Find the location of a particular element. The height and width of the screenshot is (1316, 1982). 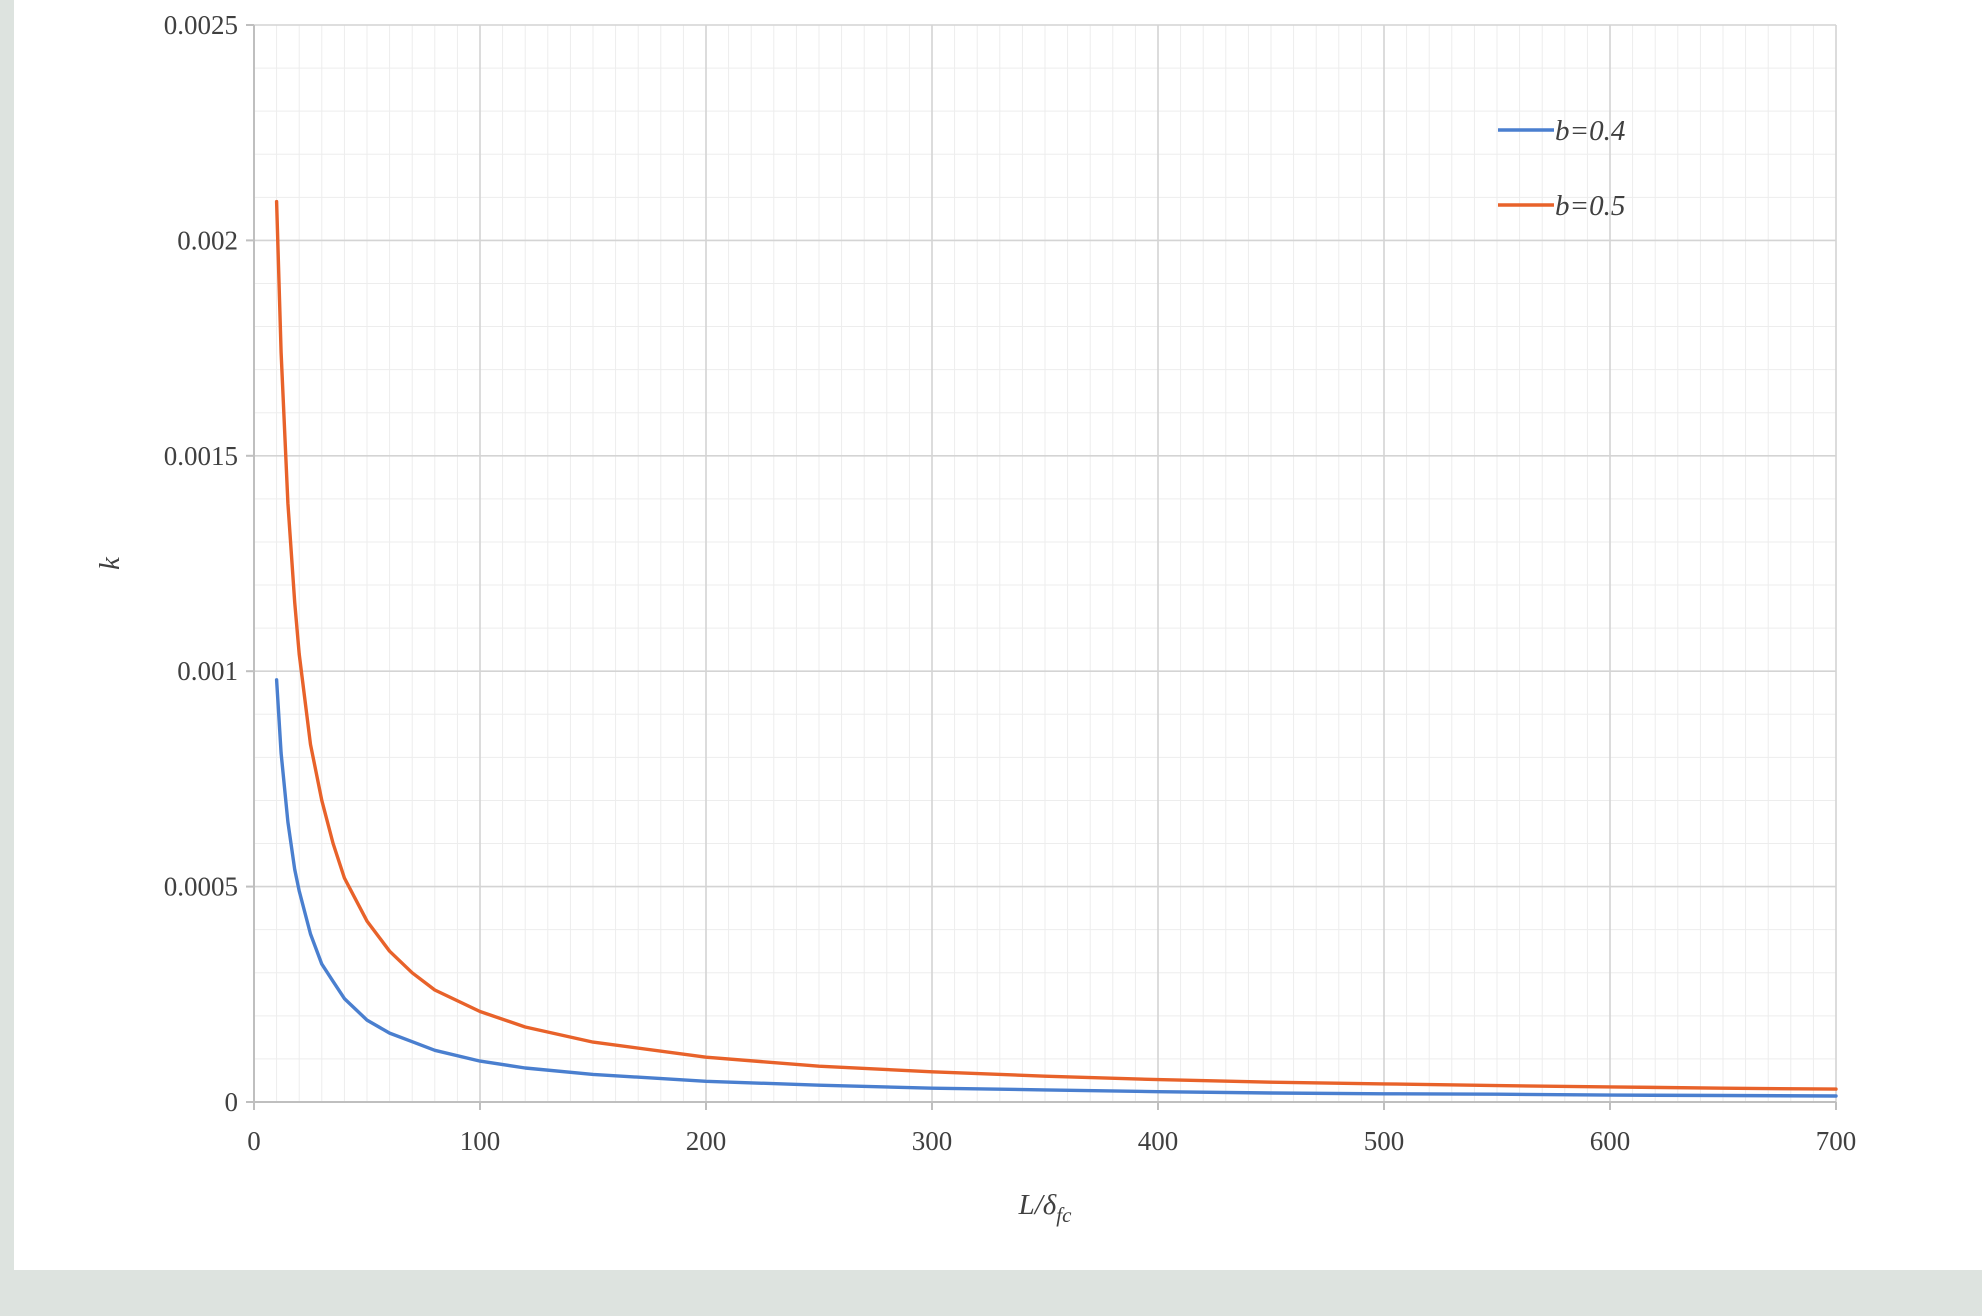

legend: b=0.4 b=0.5 is located at coordinates (1561, 168).